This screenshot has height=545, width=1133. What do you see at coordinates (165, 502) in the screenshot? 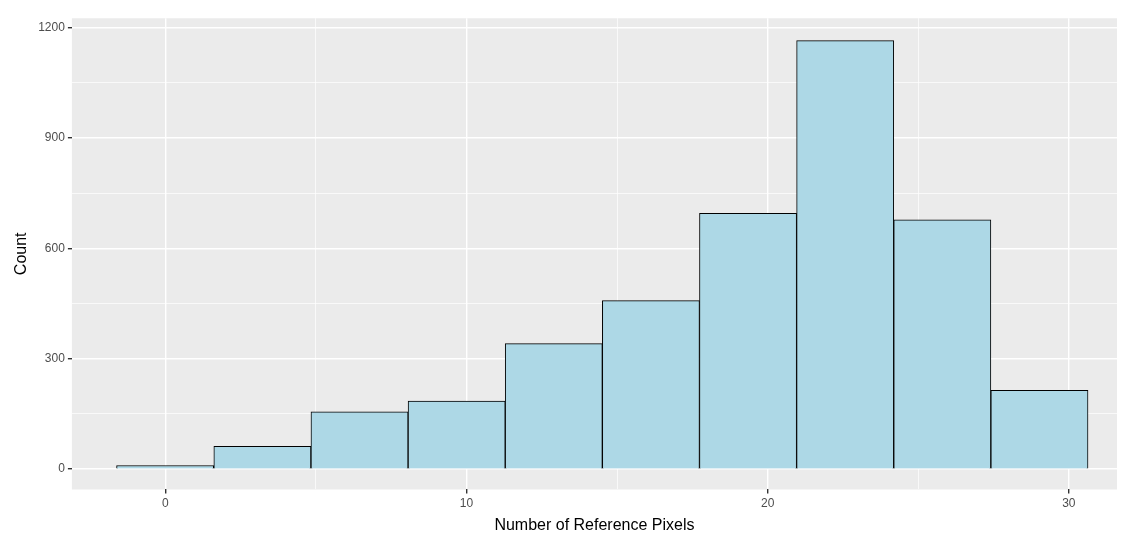
I see `x-tick-label: 0` at bounding box center [165, 502].